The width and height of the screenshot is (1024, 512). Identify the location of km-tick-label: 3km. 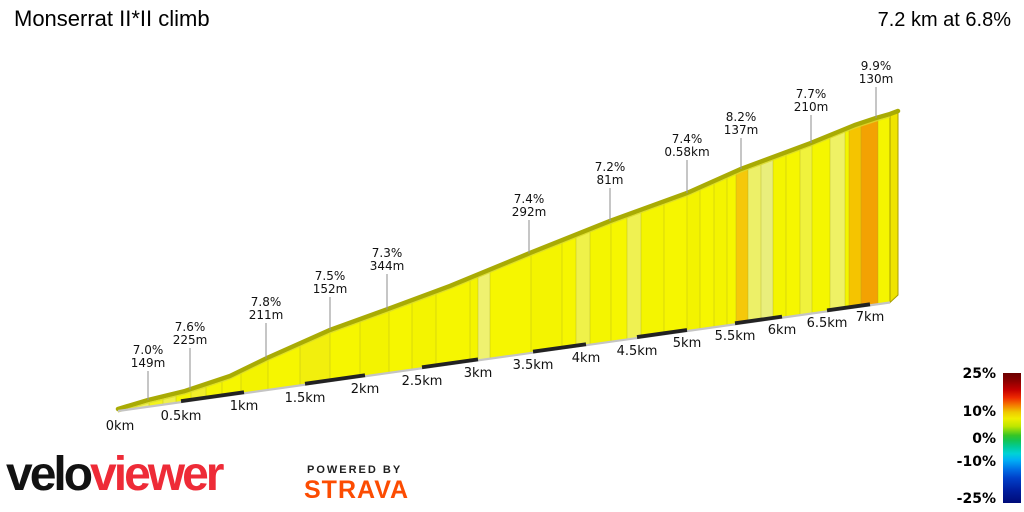
(478, 373).